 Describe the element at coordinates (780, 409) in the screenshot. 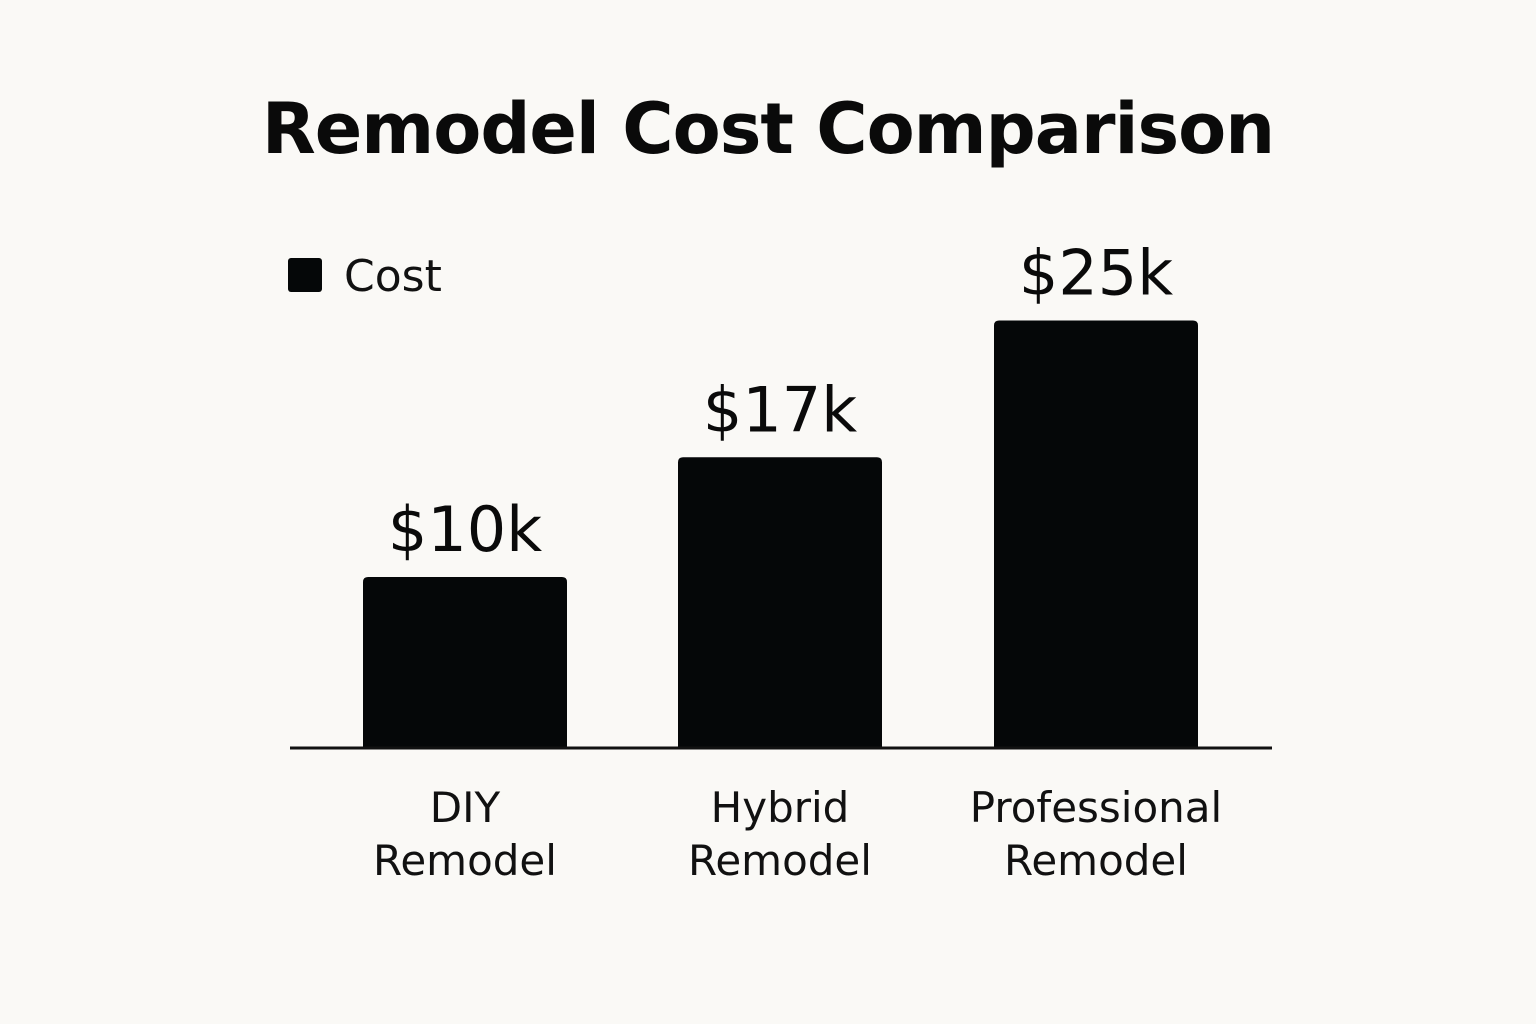

I see `data-label: $17k` at that location.